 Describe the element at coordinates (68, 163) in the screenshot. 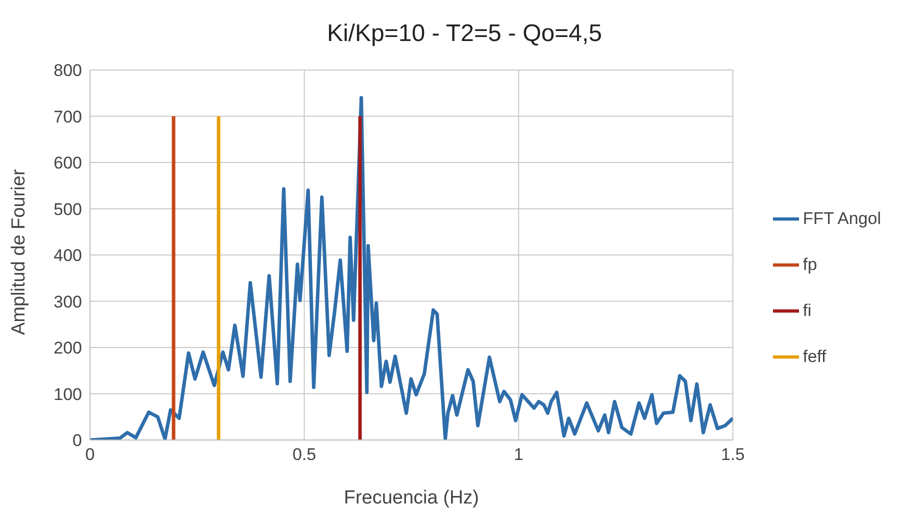

I see `y-tick-label: 600` at that location.